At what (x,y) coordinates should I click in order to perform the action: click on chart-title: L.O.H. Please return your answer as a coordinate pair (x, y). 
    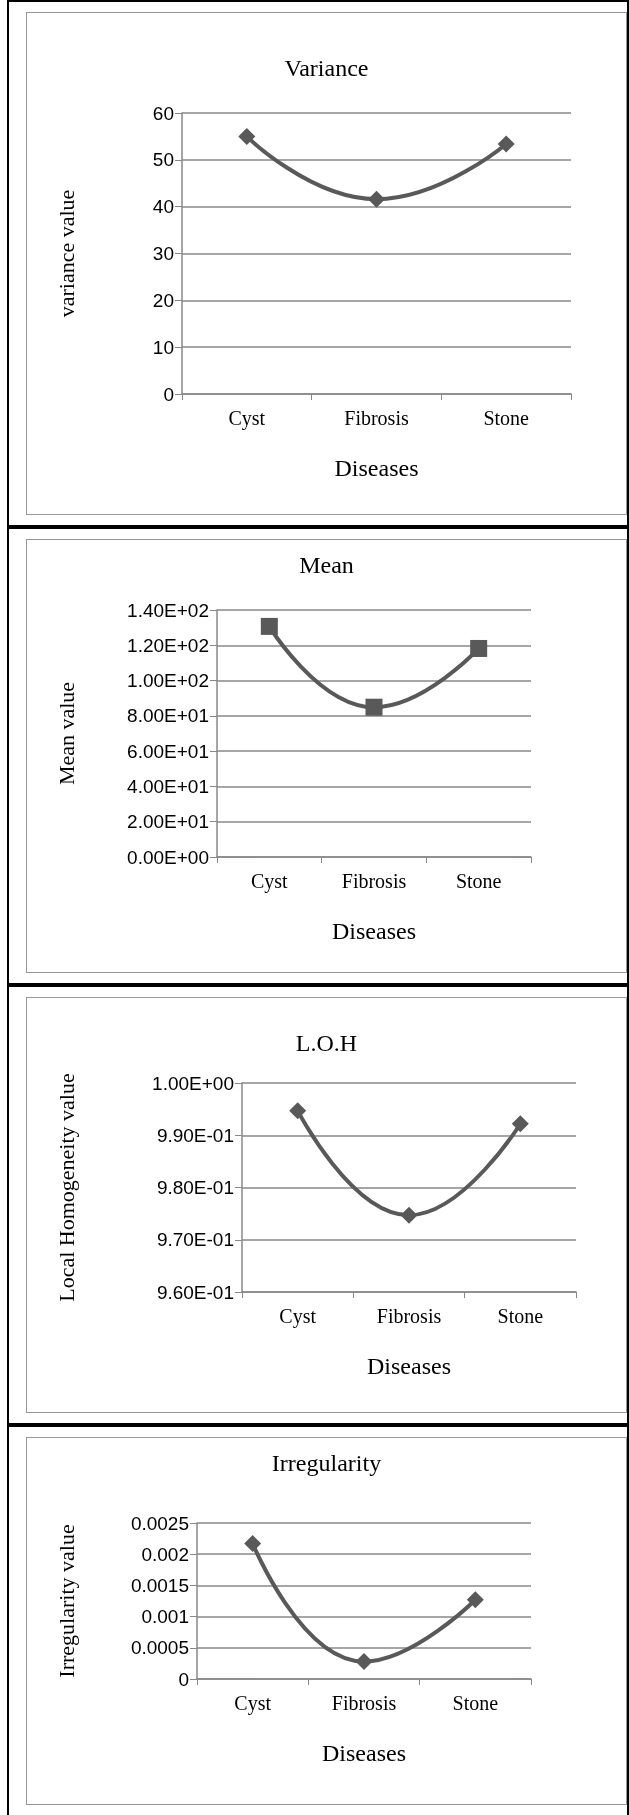
    Looking at the image, I should click on (326, 1043).